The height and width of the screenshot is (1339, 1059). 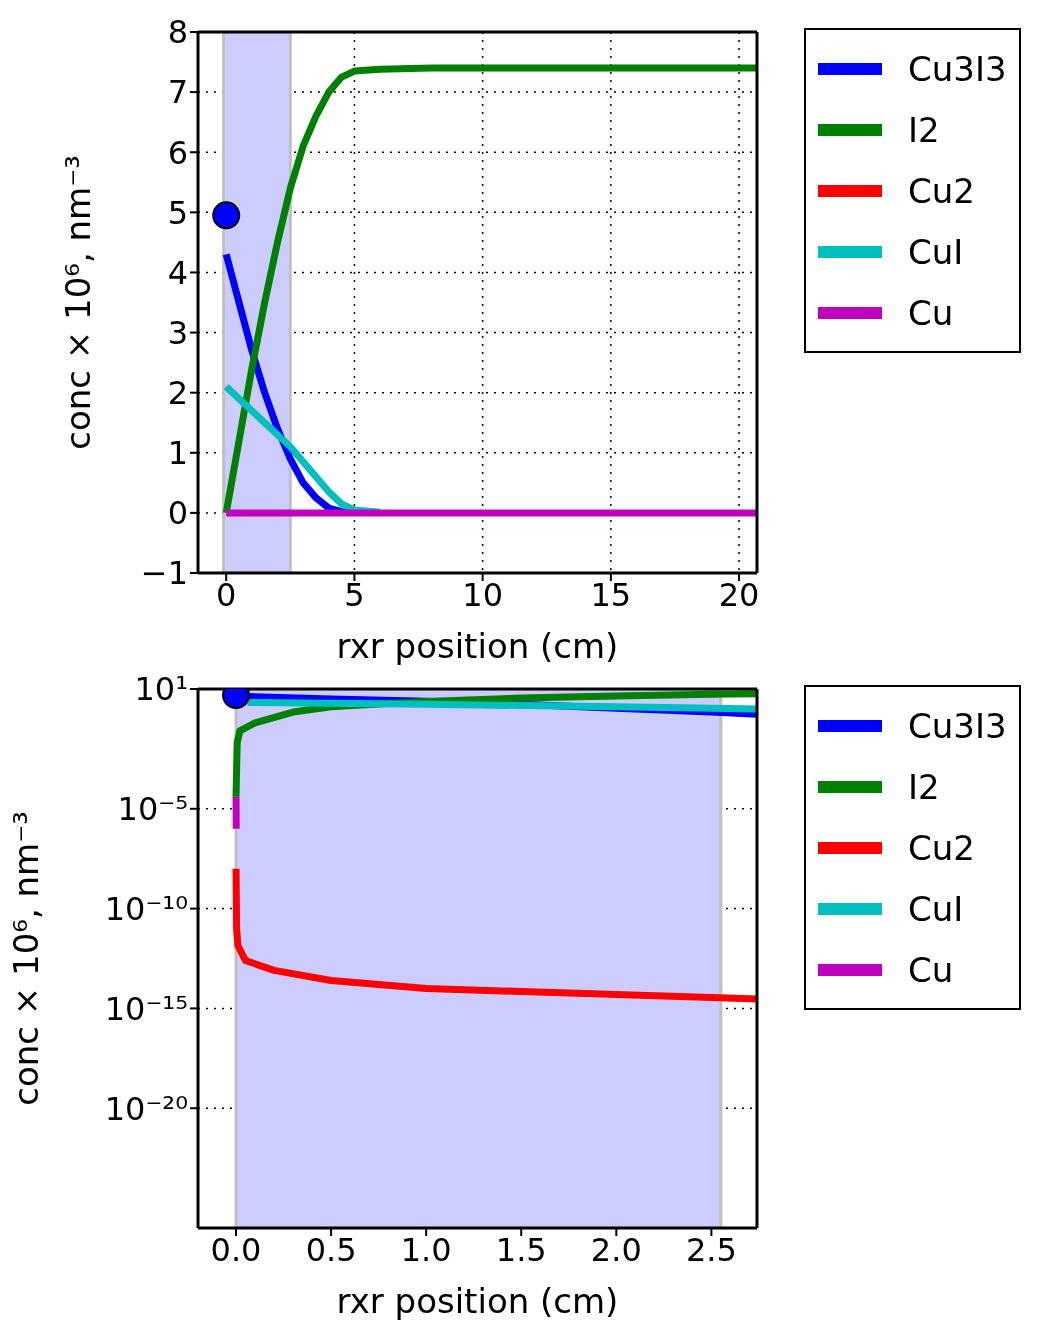 I want to click on y-tick-label: 0, so click(x=177, y=513).